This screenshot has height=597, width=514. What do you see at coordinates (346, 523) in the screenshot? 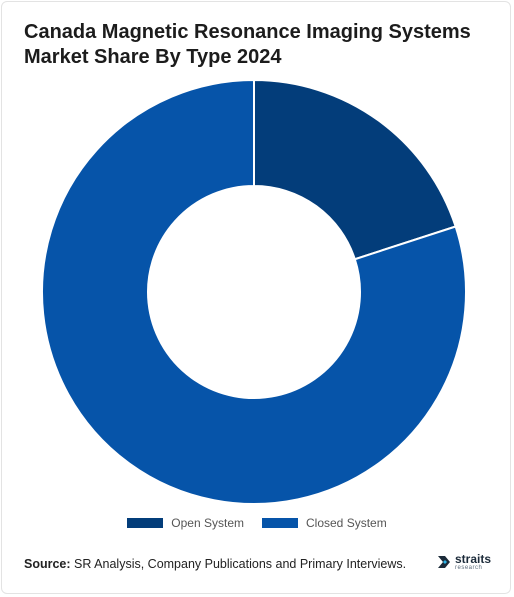
I see `legend-label-closed-system: Closed System` at bounding box center [346, 523].